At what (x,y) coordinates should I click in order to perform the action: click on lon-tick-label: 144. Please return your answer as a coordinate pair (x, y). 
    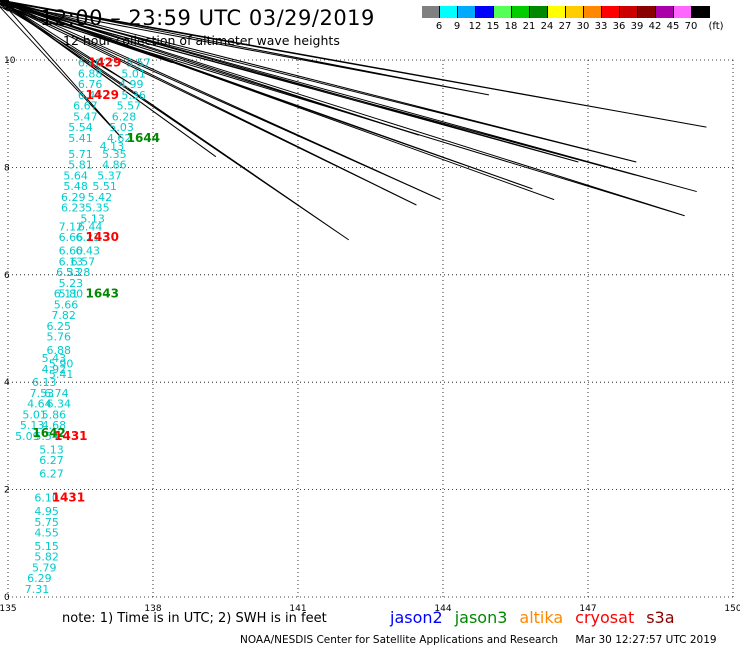
    Looking at the image, I should click on (442, 609).